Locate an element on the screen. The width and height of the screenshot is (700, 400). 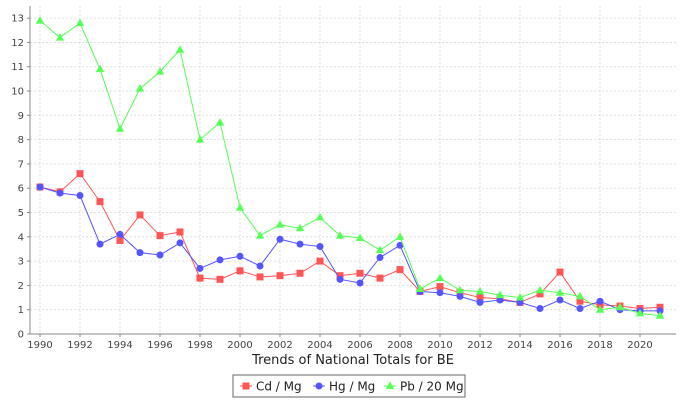
x-tick-label: 1990 is located at coordinates (39, 345).